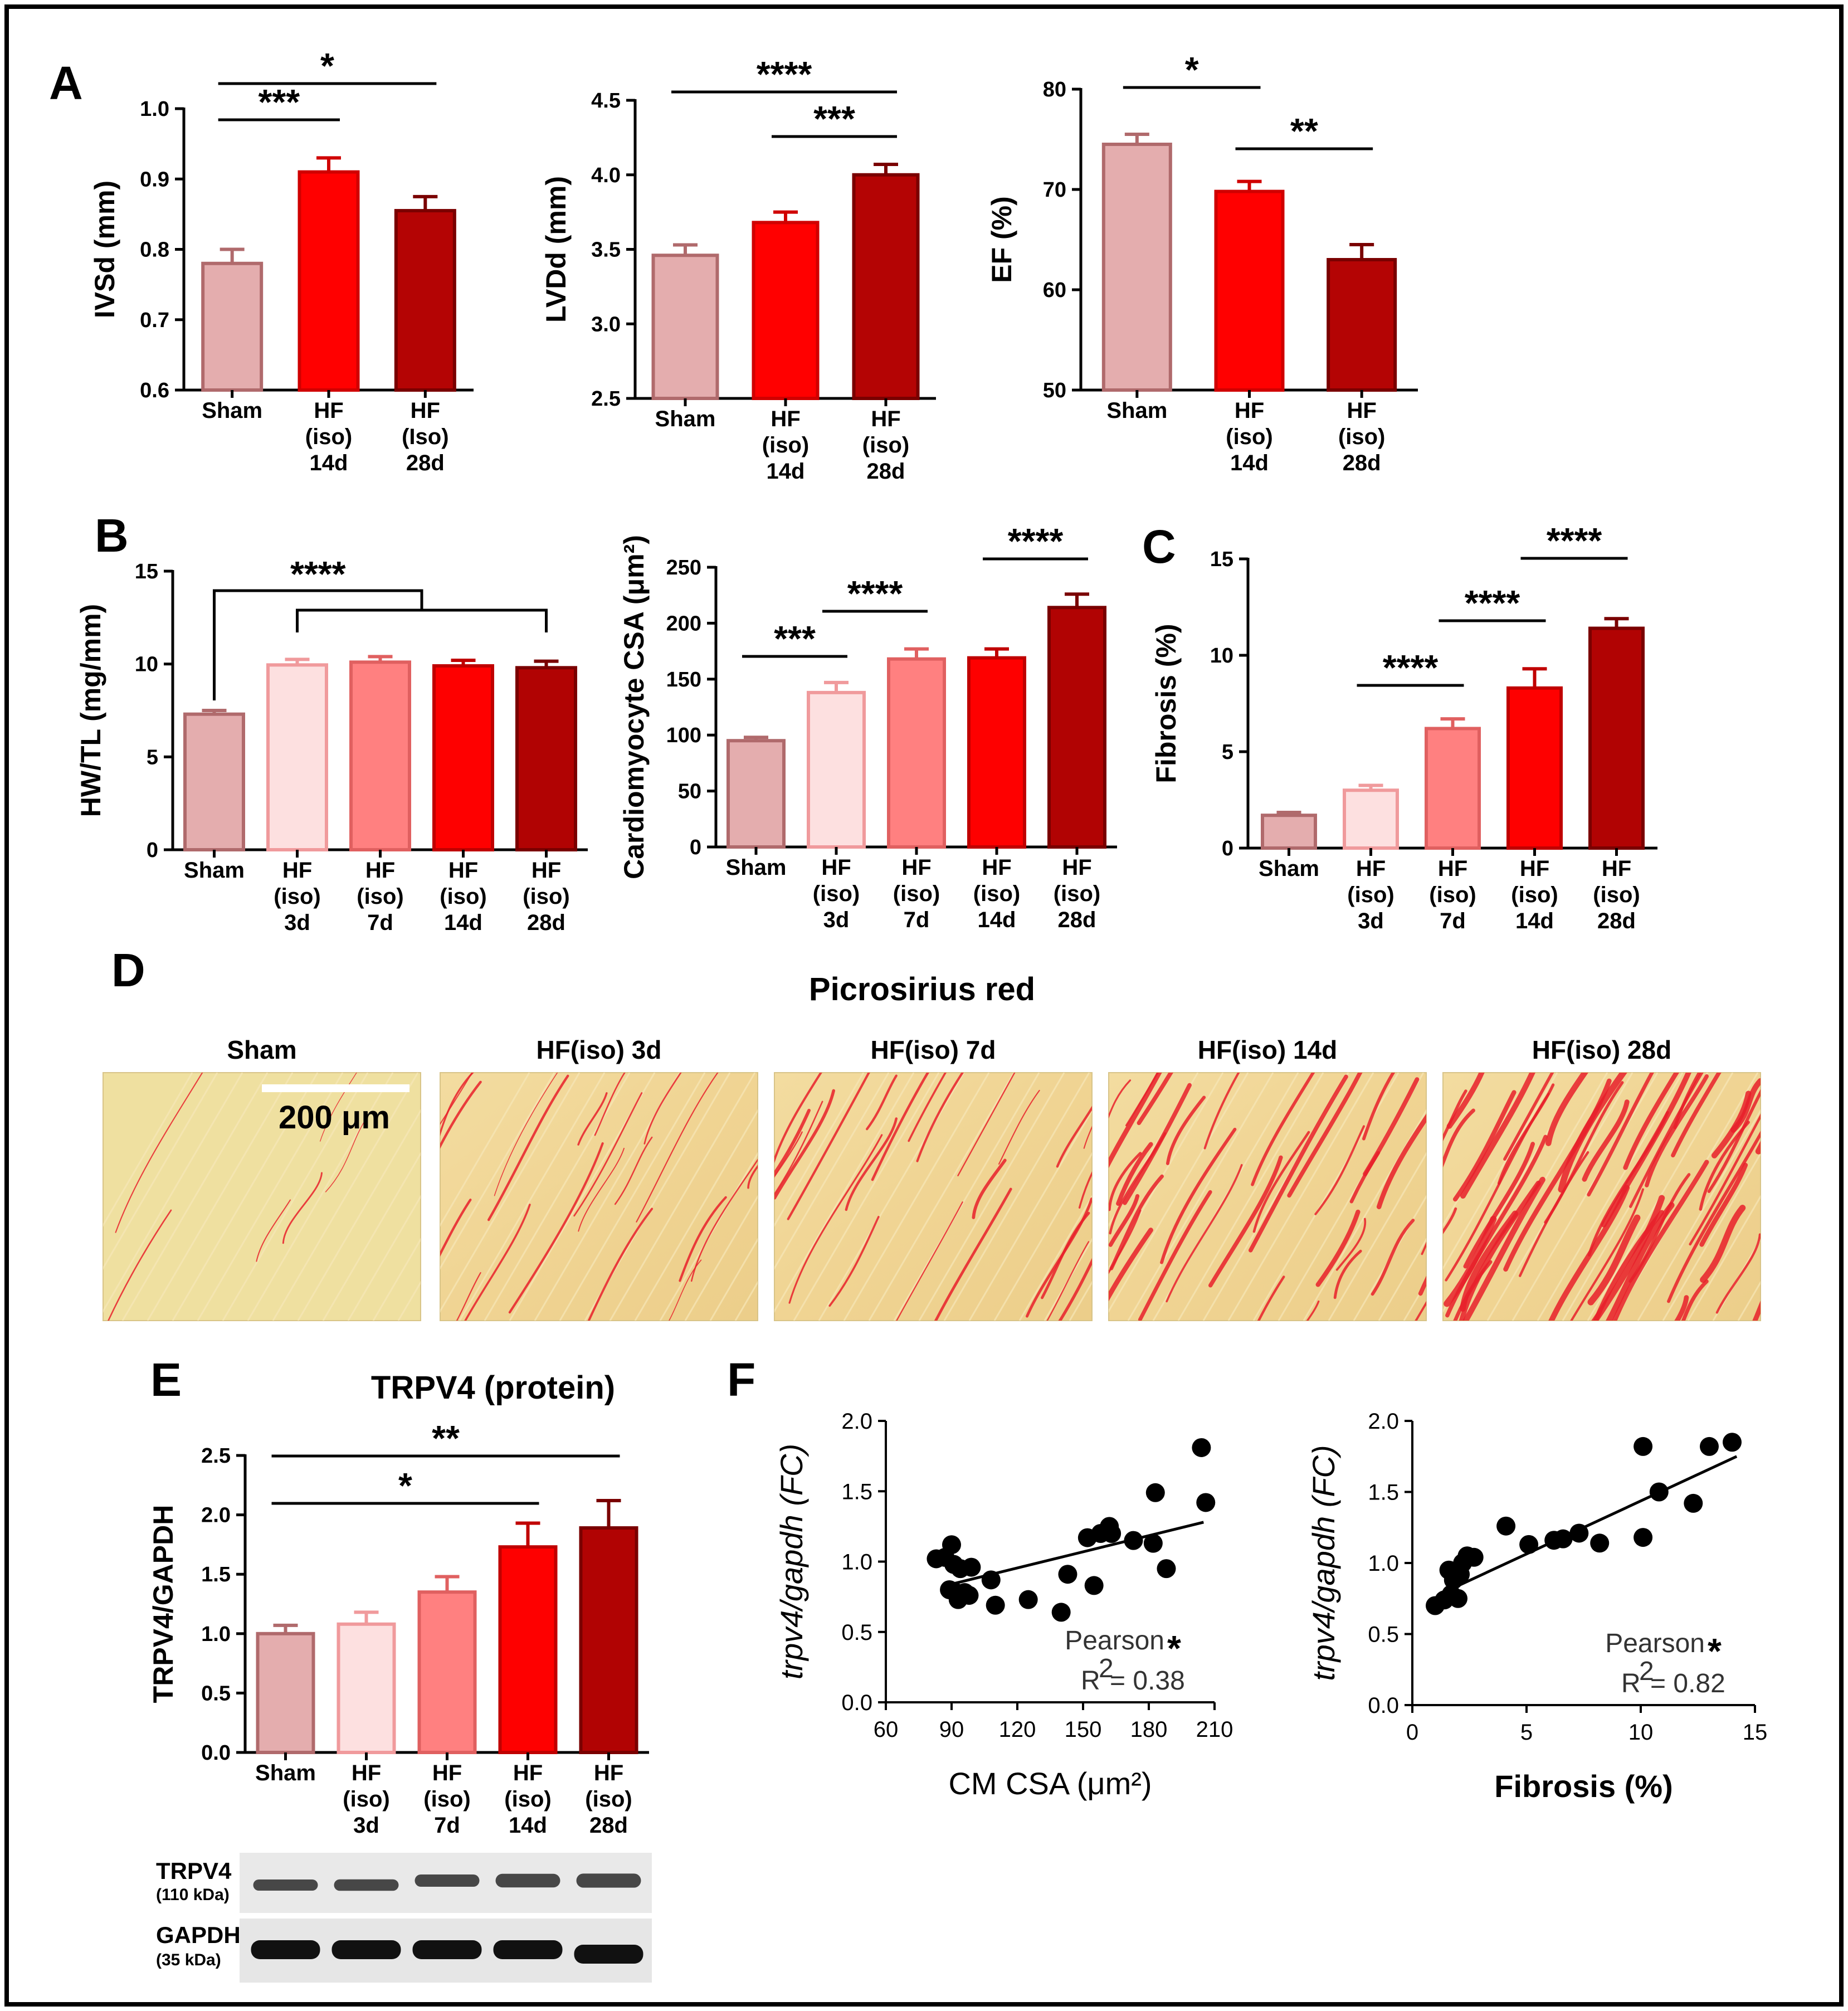 Image resolution: width=1848 pixels, height=2011 pixels. What do you see at coordinates (556, 249) in the screenshot?
I see `y-axis-label: LVDd (mm)` at bounding box center [556, 249].